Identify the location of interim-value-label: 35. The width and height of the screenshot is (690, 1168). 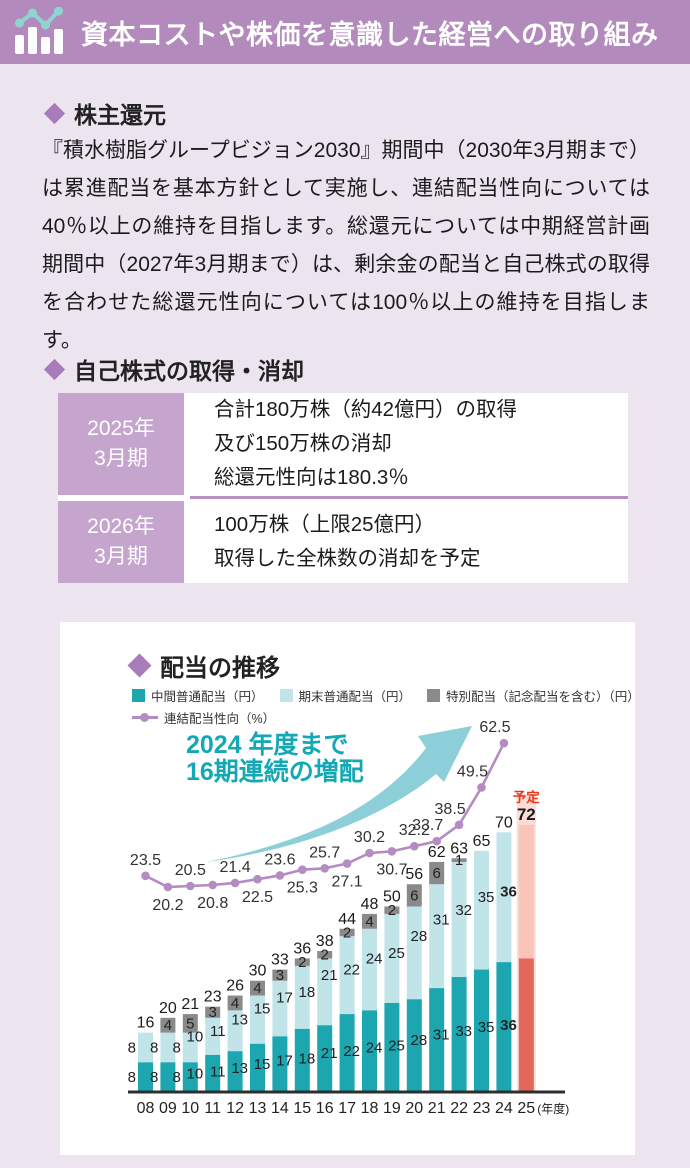
(486, 1027).